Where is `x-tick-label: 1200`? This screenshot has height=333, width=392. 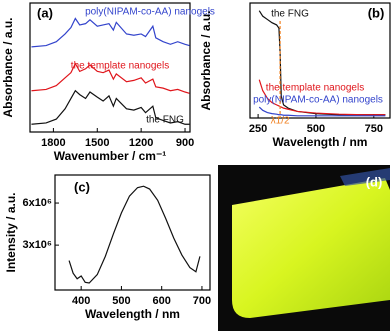
x-tick-label: 1200 is located at coordinates (141, 143).